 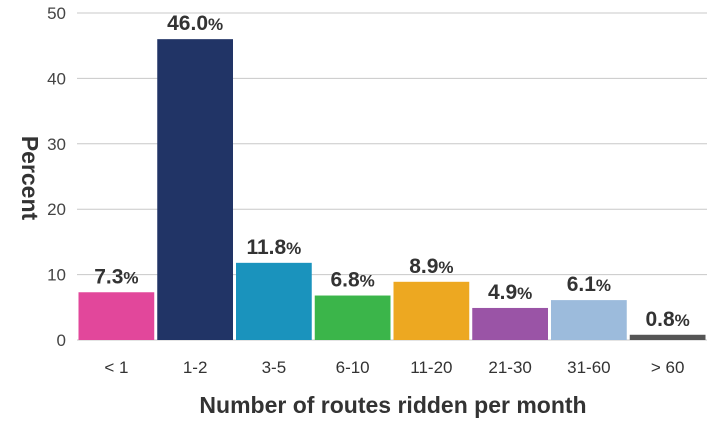 I want to click on x-tick-label: 21-30, so click(x=509, y=367).